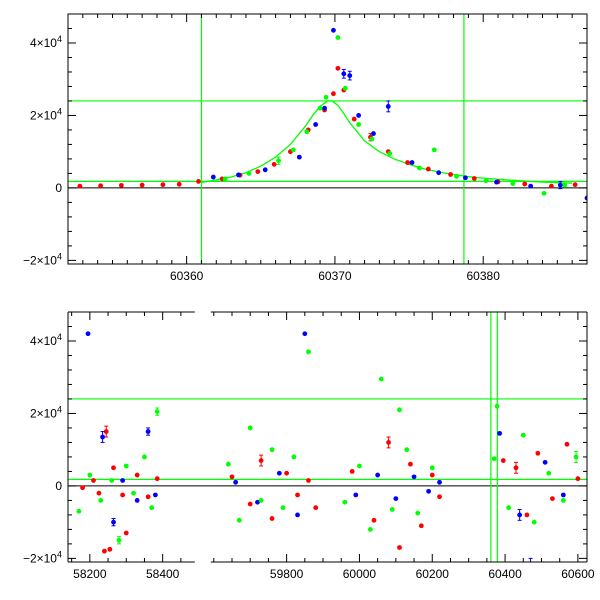  Describe the element at coordinates (360, 574) in the screenshot. I see `x-tick-label: 60000` at that location.